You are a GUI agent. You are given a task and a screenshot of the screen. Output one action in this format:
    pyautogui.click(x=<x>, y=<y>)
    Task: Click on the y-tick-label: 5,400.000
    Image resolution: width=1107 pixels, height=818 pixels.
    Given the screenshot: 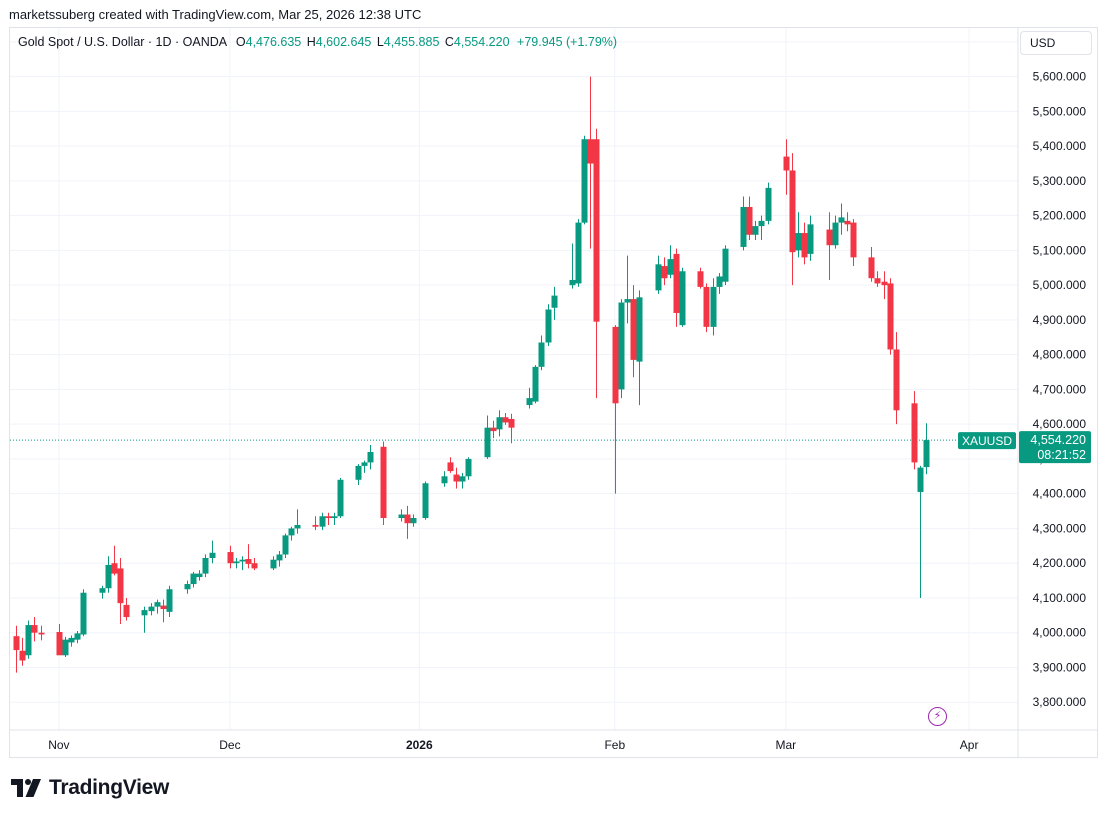 What is the action you would take?
    pyautogui.click(x=1060, y=146)
    